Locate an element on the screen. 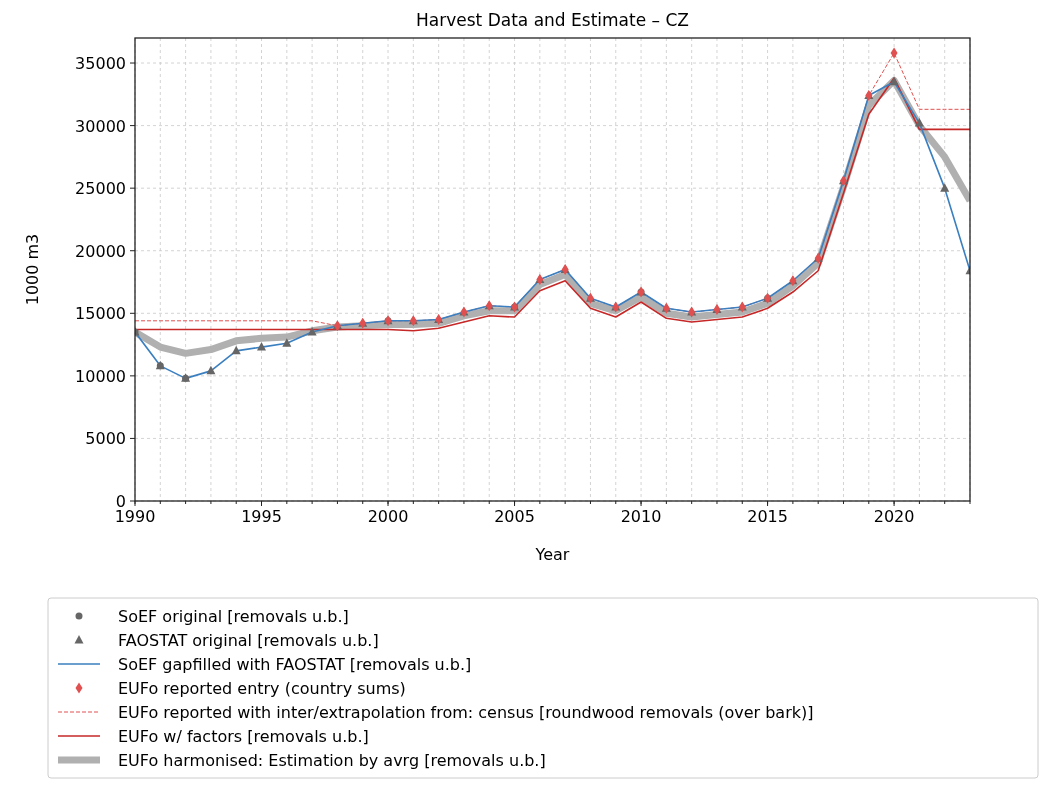  x-tick-label: 2020 is located at coordinates (894, 516).